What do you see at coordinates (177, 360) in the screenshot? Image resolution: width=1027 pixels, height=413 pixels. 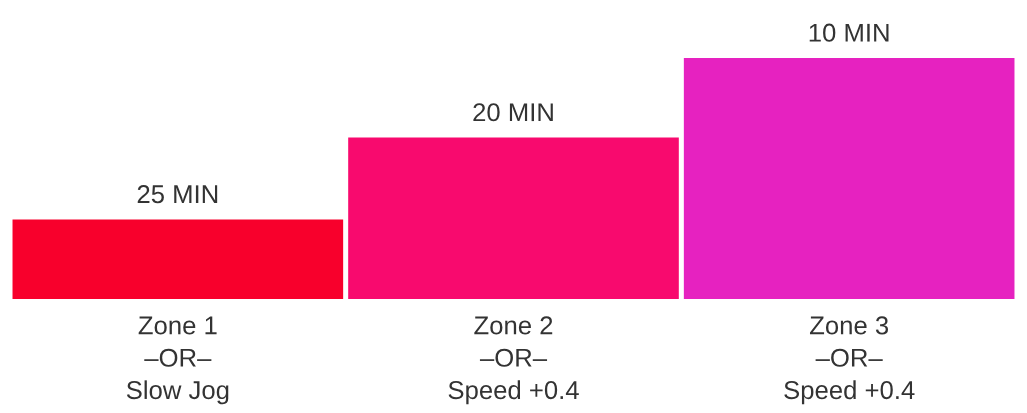 I see `x-tick-label: Zone 1 –OR– Slow Jog` at bounding box center [177, 360].